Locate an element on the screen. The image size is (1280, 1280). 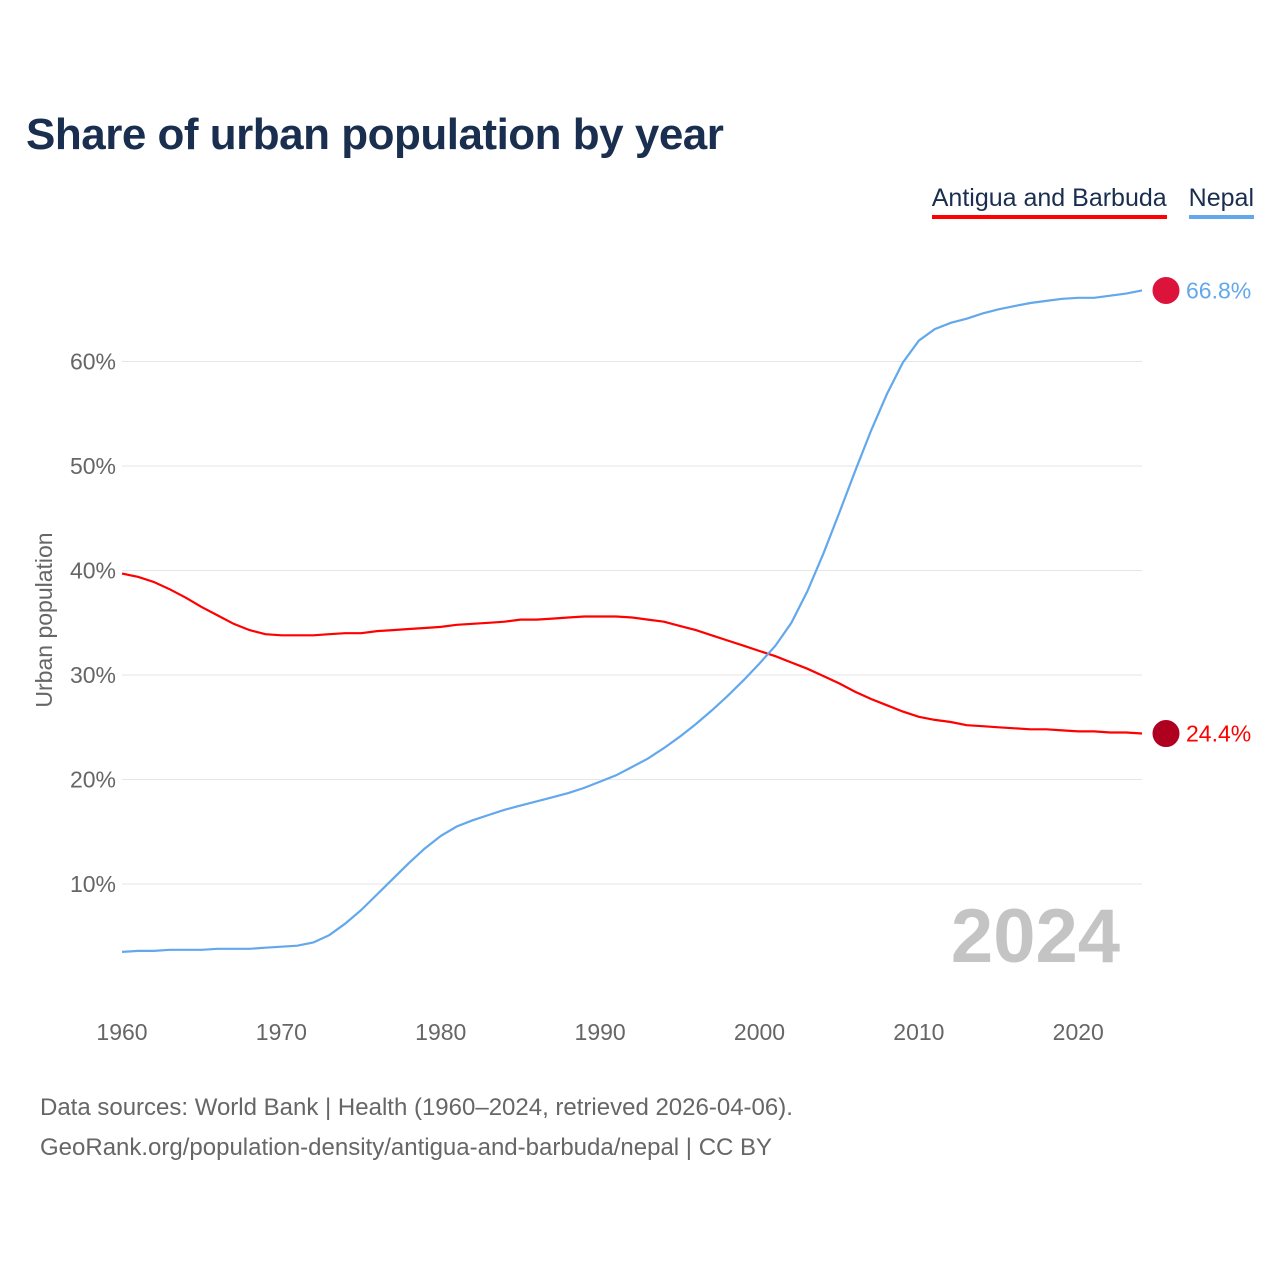
x-tick-label: 1980 is located at coordinates (440, 1032).